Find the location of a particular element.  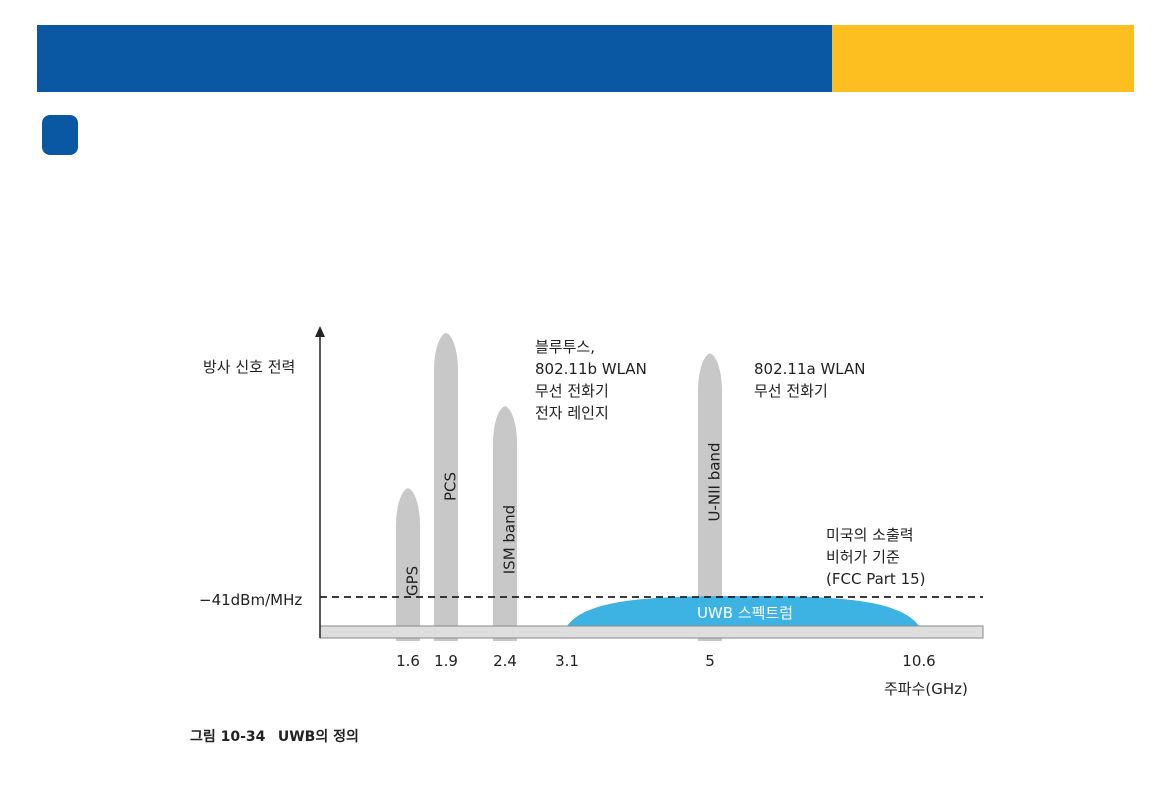

bands-layer: GPS PCS ISM band U-NII band is located at coordinates (560, 487).